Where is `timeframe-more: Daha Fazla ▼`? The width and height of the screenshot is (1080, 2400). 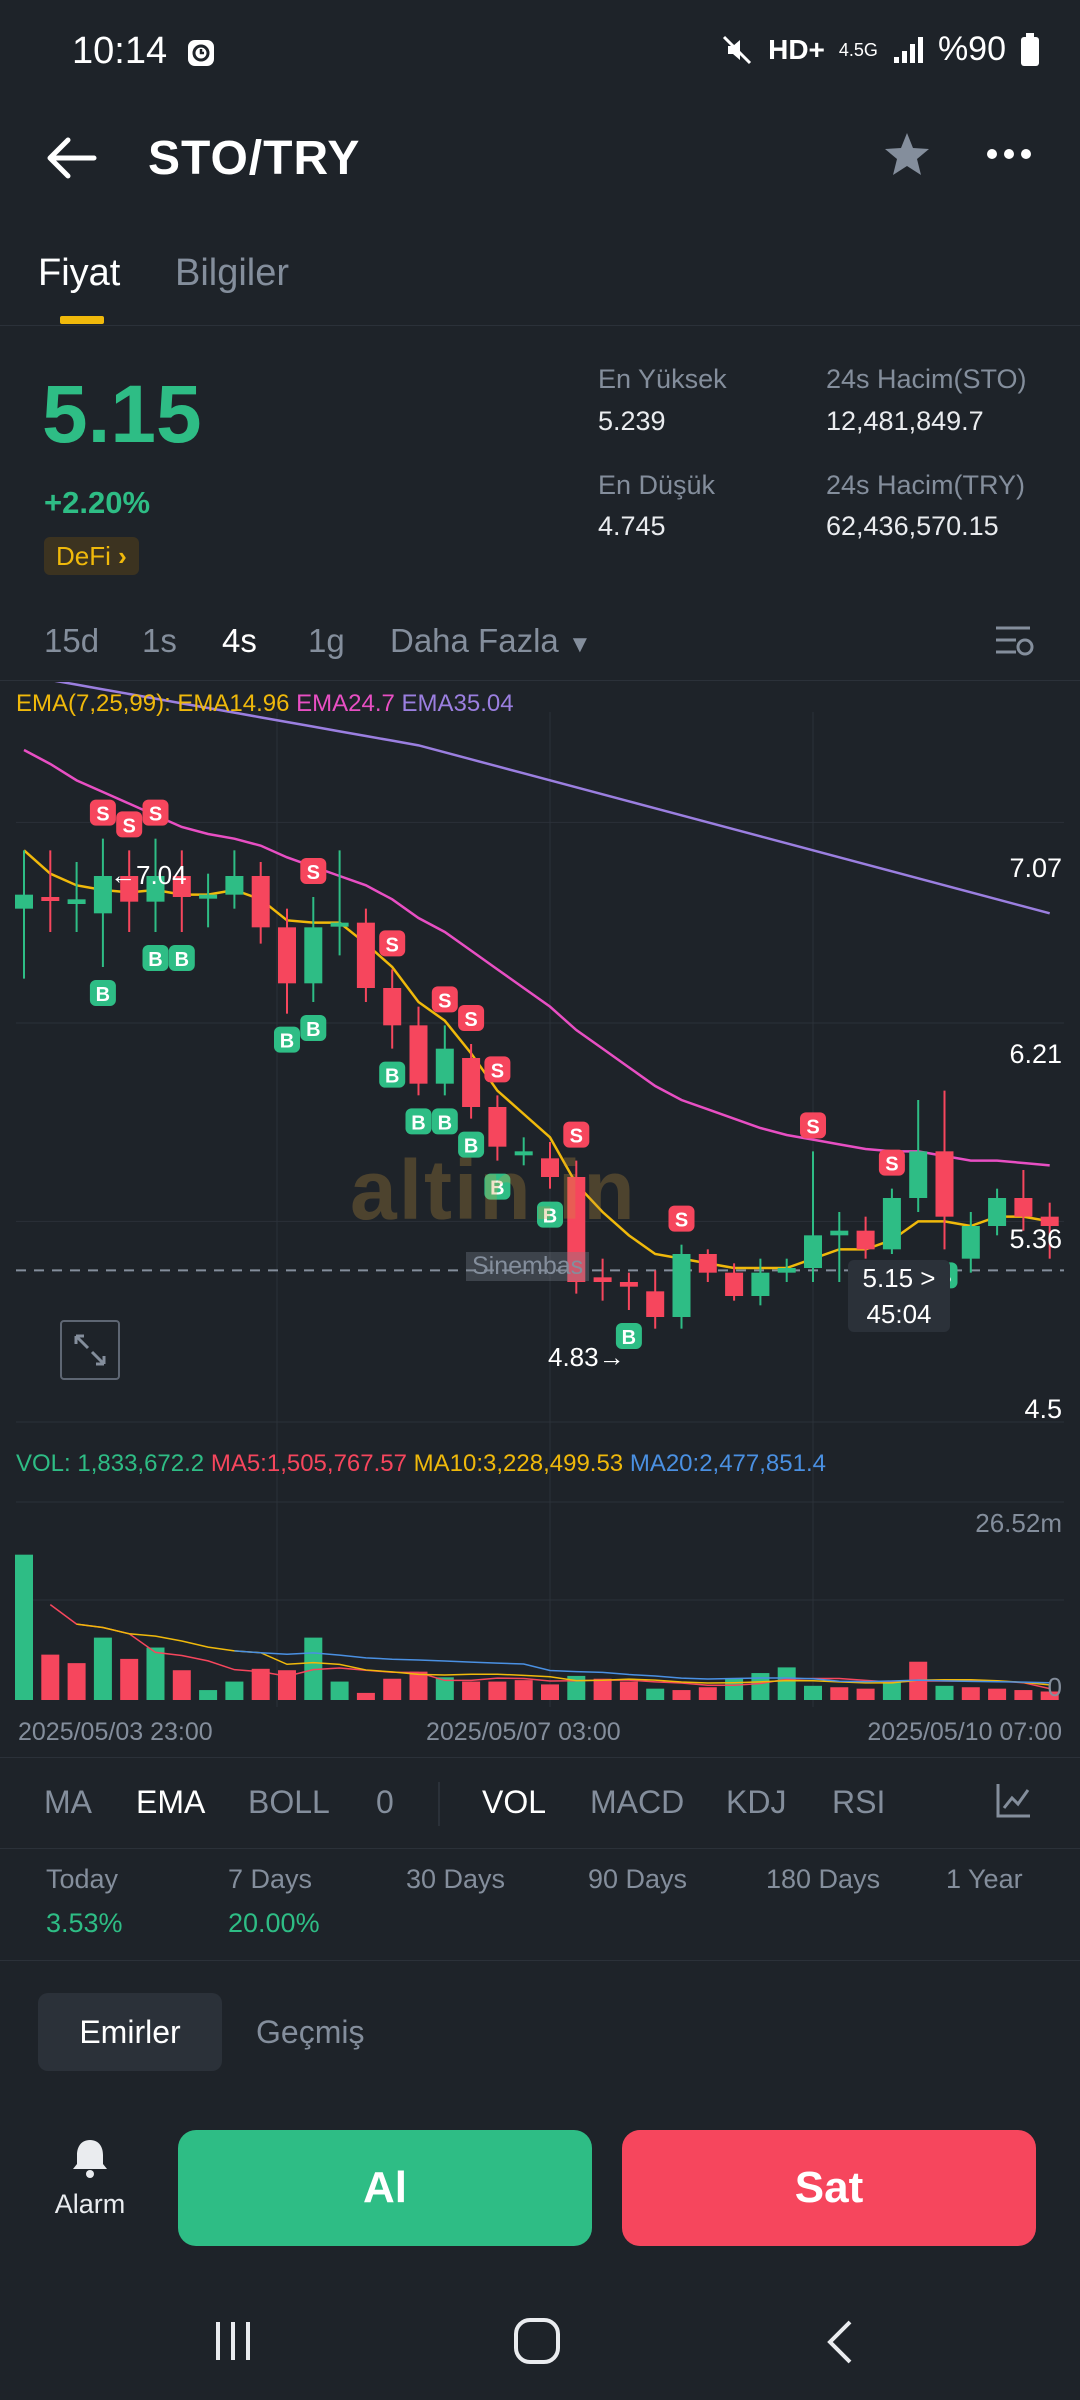
timeframe-more: Daha Fazla ▼ is located at coordinates (491, 641).